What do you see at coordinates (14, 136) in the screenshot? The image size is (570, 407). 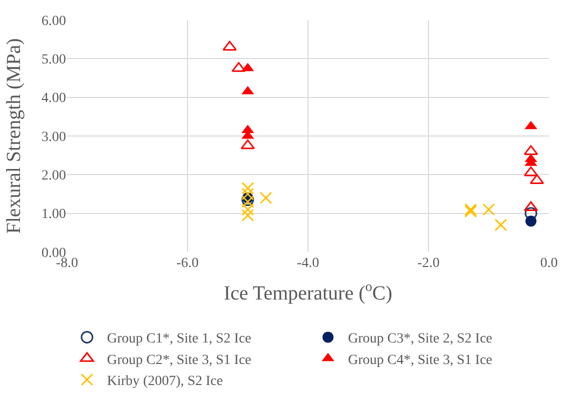 I see `y-axis-title: Flexural Strength (MPa)` at bounding box center [14, 136].